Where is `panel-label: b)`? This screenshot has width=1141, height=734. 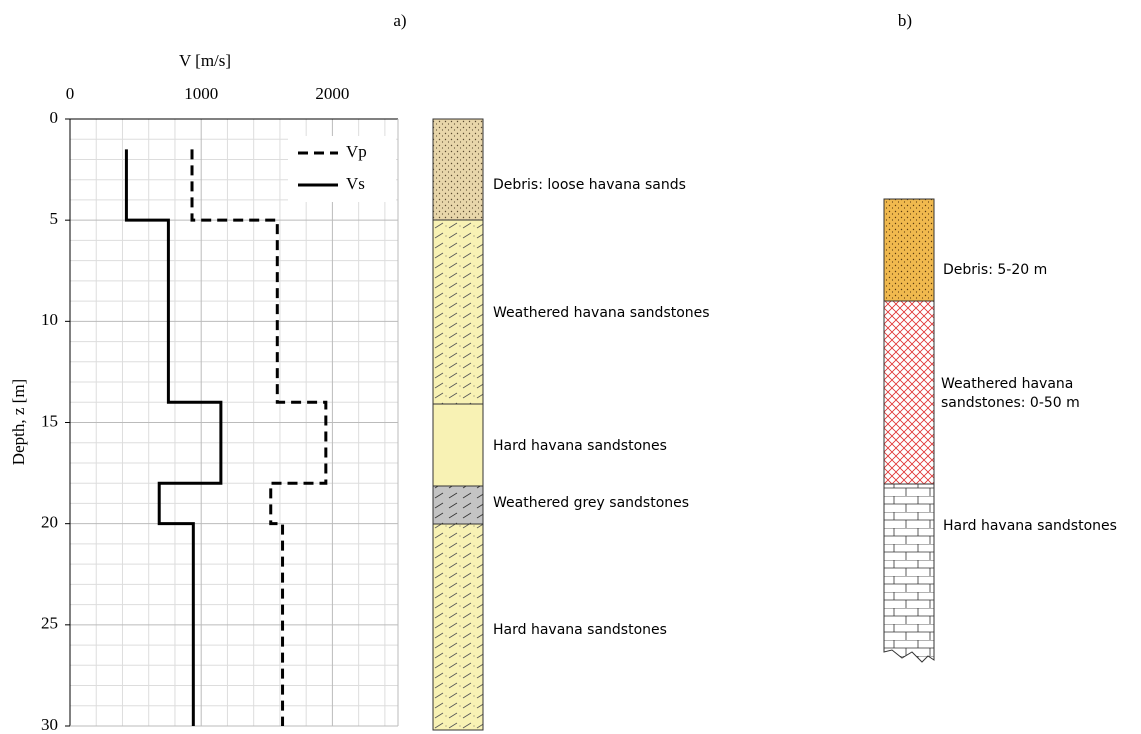
panel-label: b) is located at coordinates (905, 20).